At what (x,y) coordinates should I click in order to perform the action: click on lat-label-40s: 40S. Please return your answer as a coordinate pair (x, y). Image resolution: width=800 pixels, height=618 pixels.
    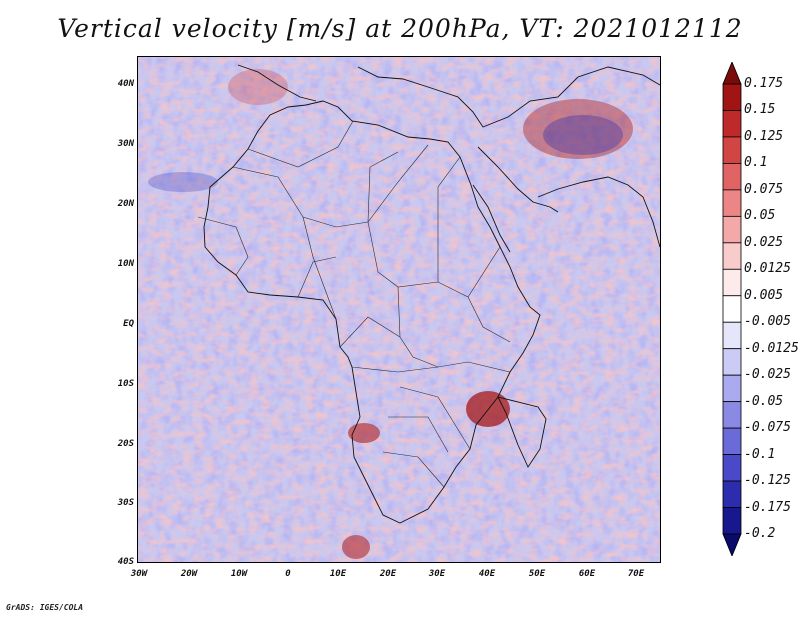
    Looking at the image, I should click on (125, 562).